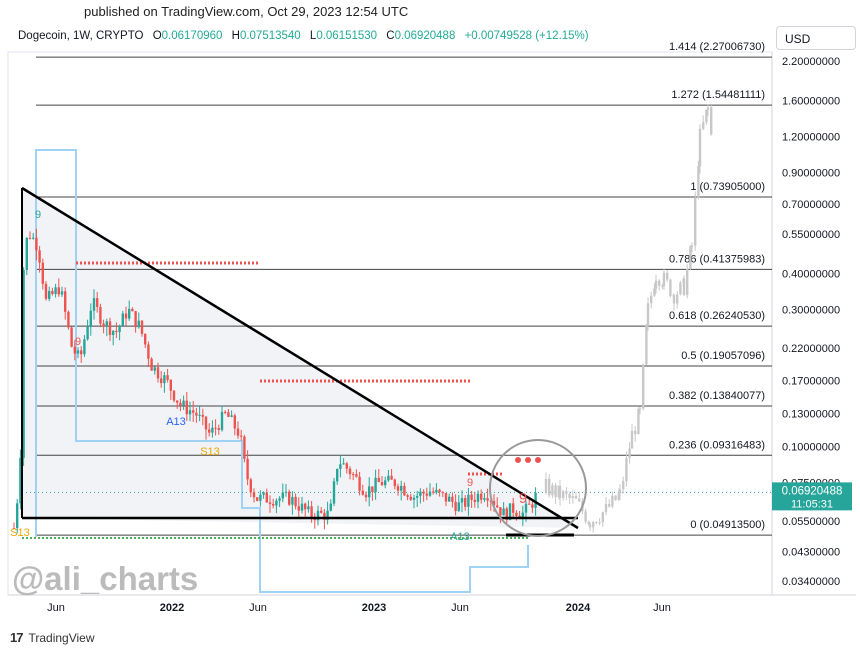 This screenshot has height=670, width=860. I want to click on fib-level-label: 1.414 (2.27006730), so click(717, 47).